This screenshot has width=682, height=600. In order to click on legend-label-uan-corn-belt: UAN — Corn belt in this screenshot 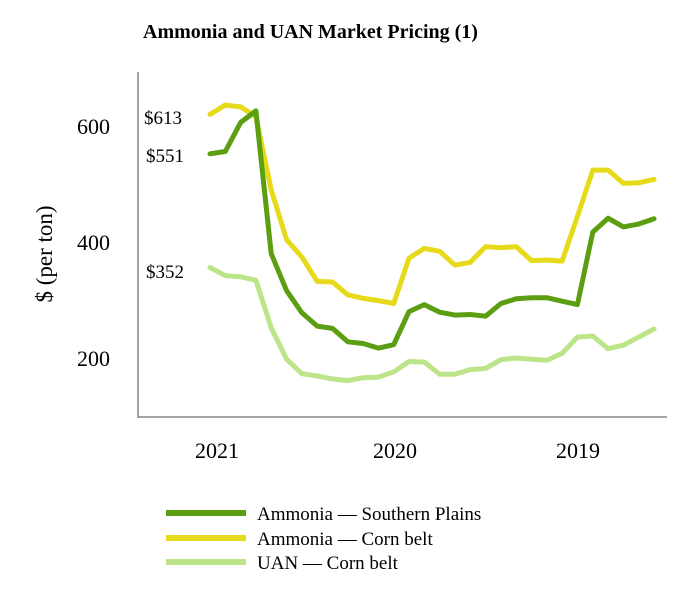, I will do `click(328, 563)`.